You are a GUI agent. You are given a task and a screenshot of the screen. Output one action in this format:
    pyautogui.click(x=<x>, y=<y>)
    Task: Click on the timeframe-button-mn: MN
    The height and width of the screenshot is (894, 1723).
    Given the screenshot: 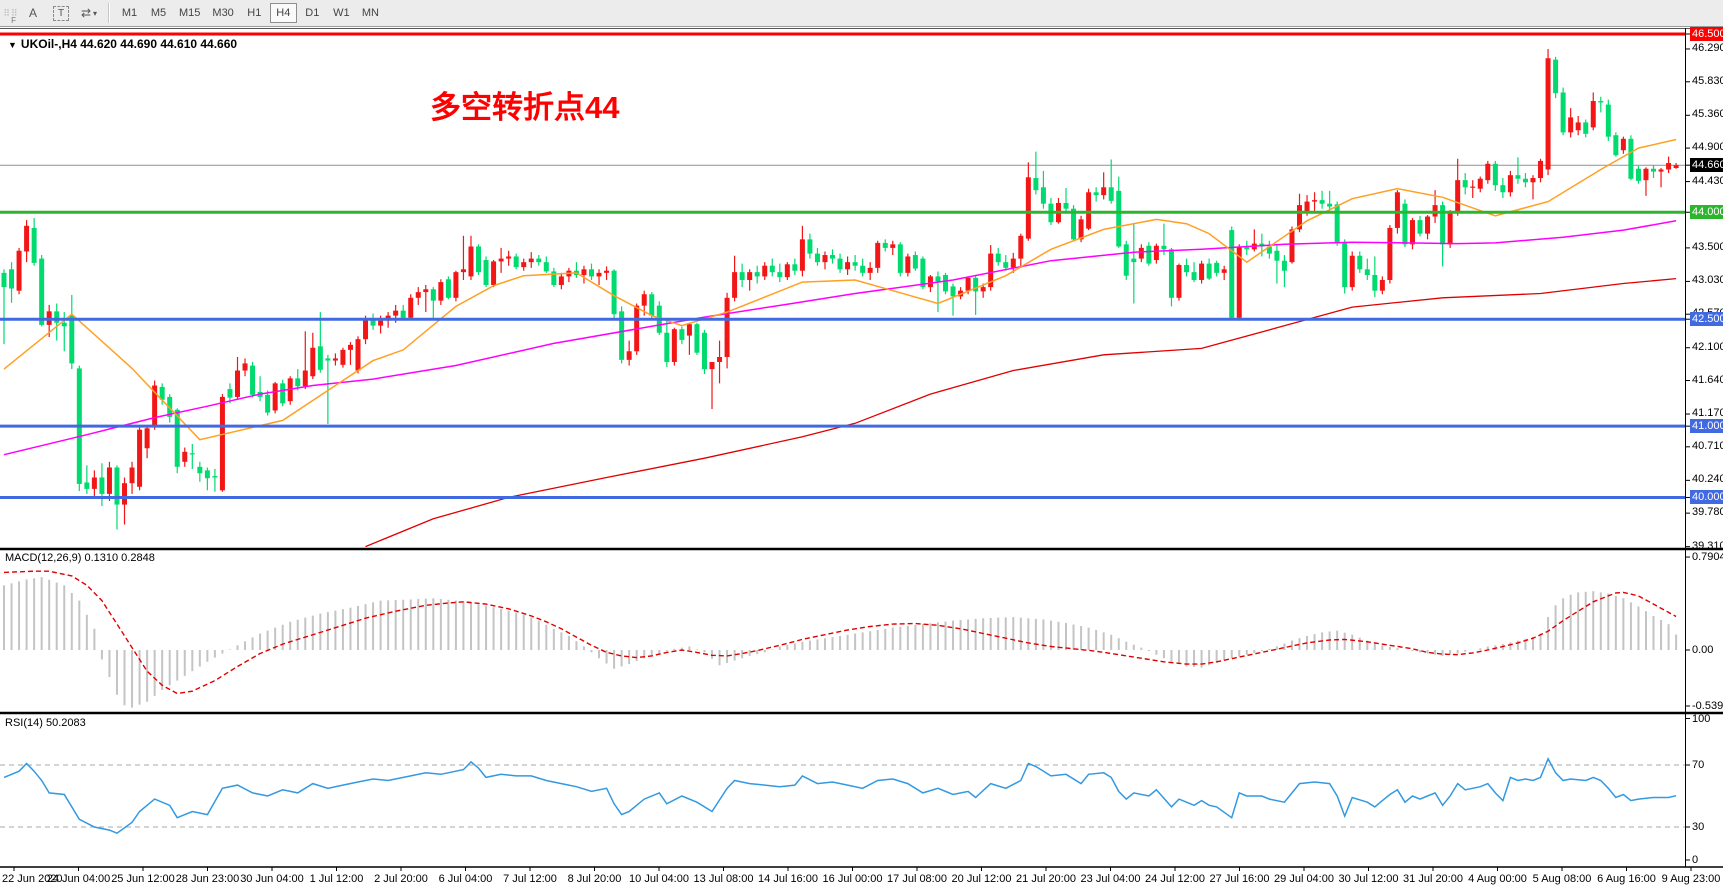 What is the action you would take?
    pyautogui.click(x=370, y=13)
    